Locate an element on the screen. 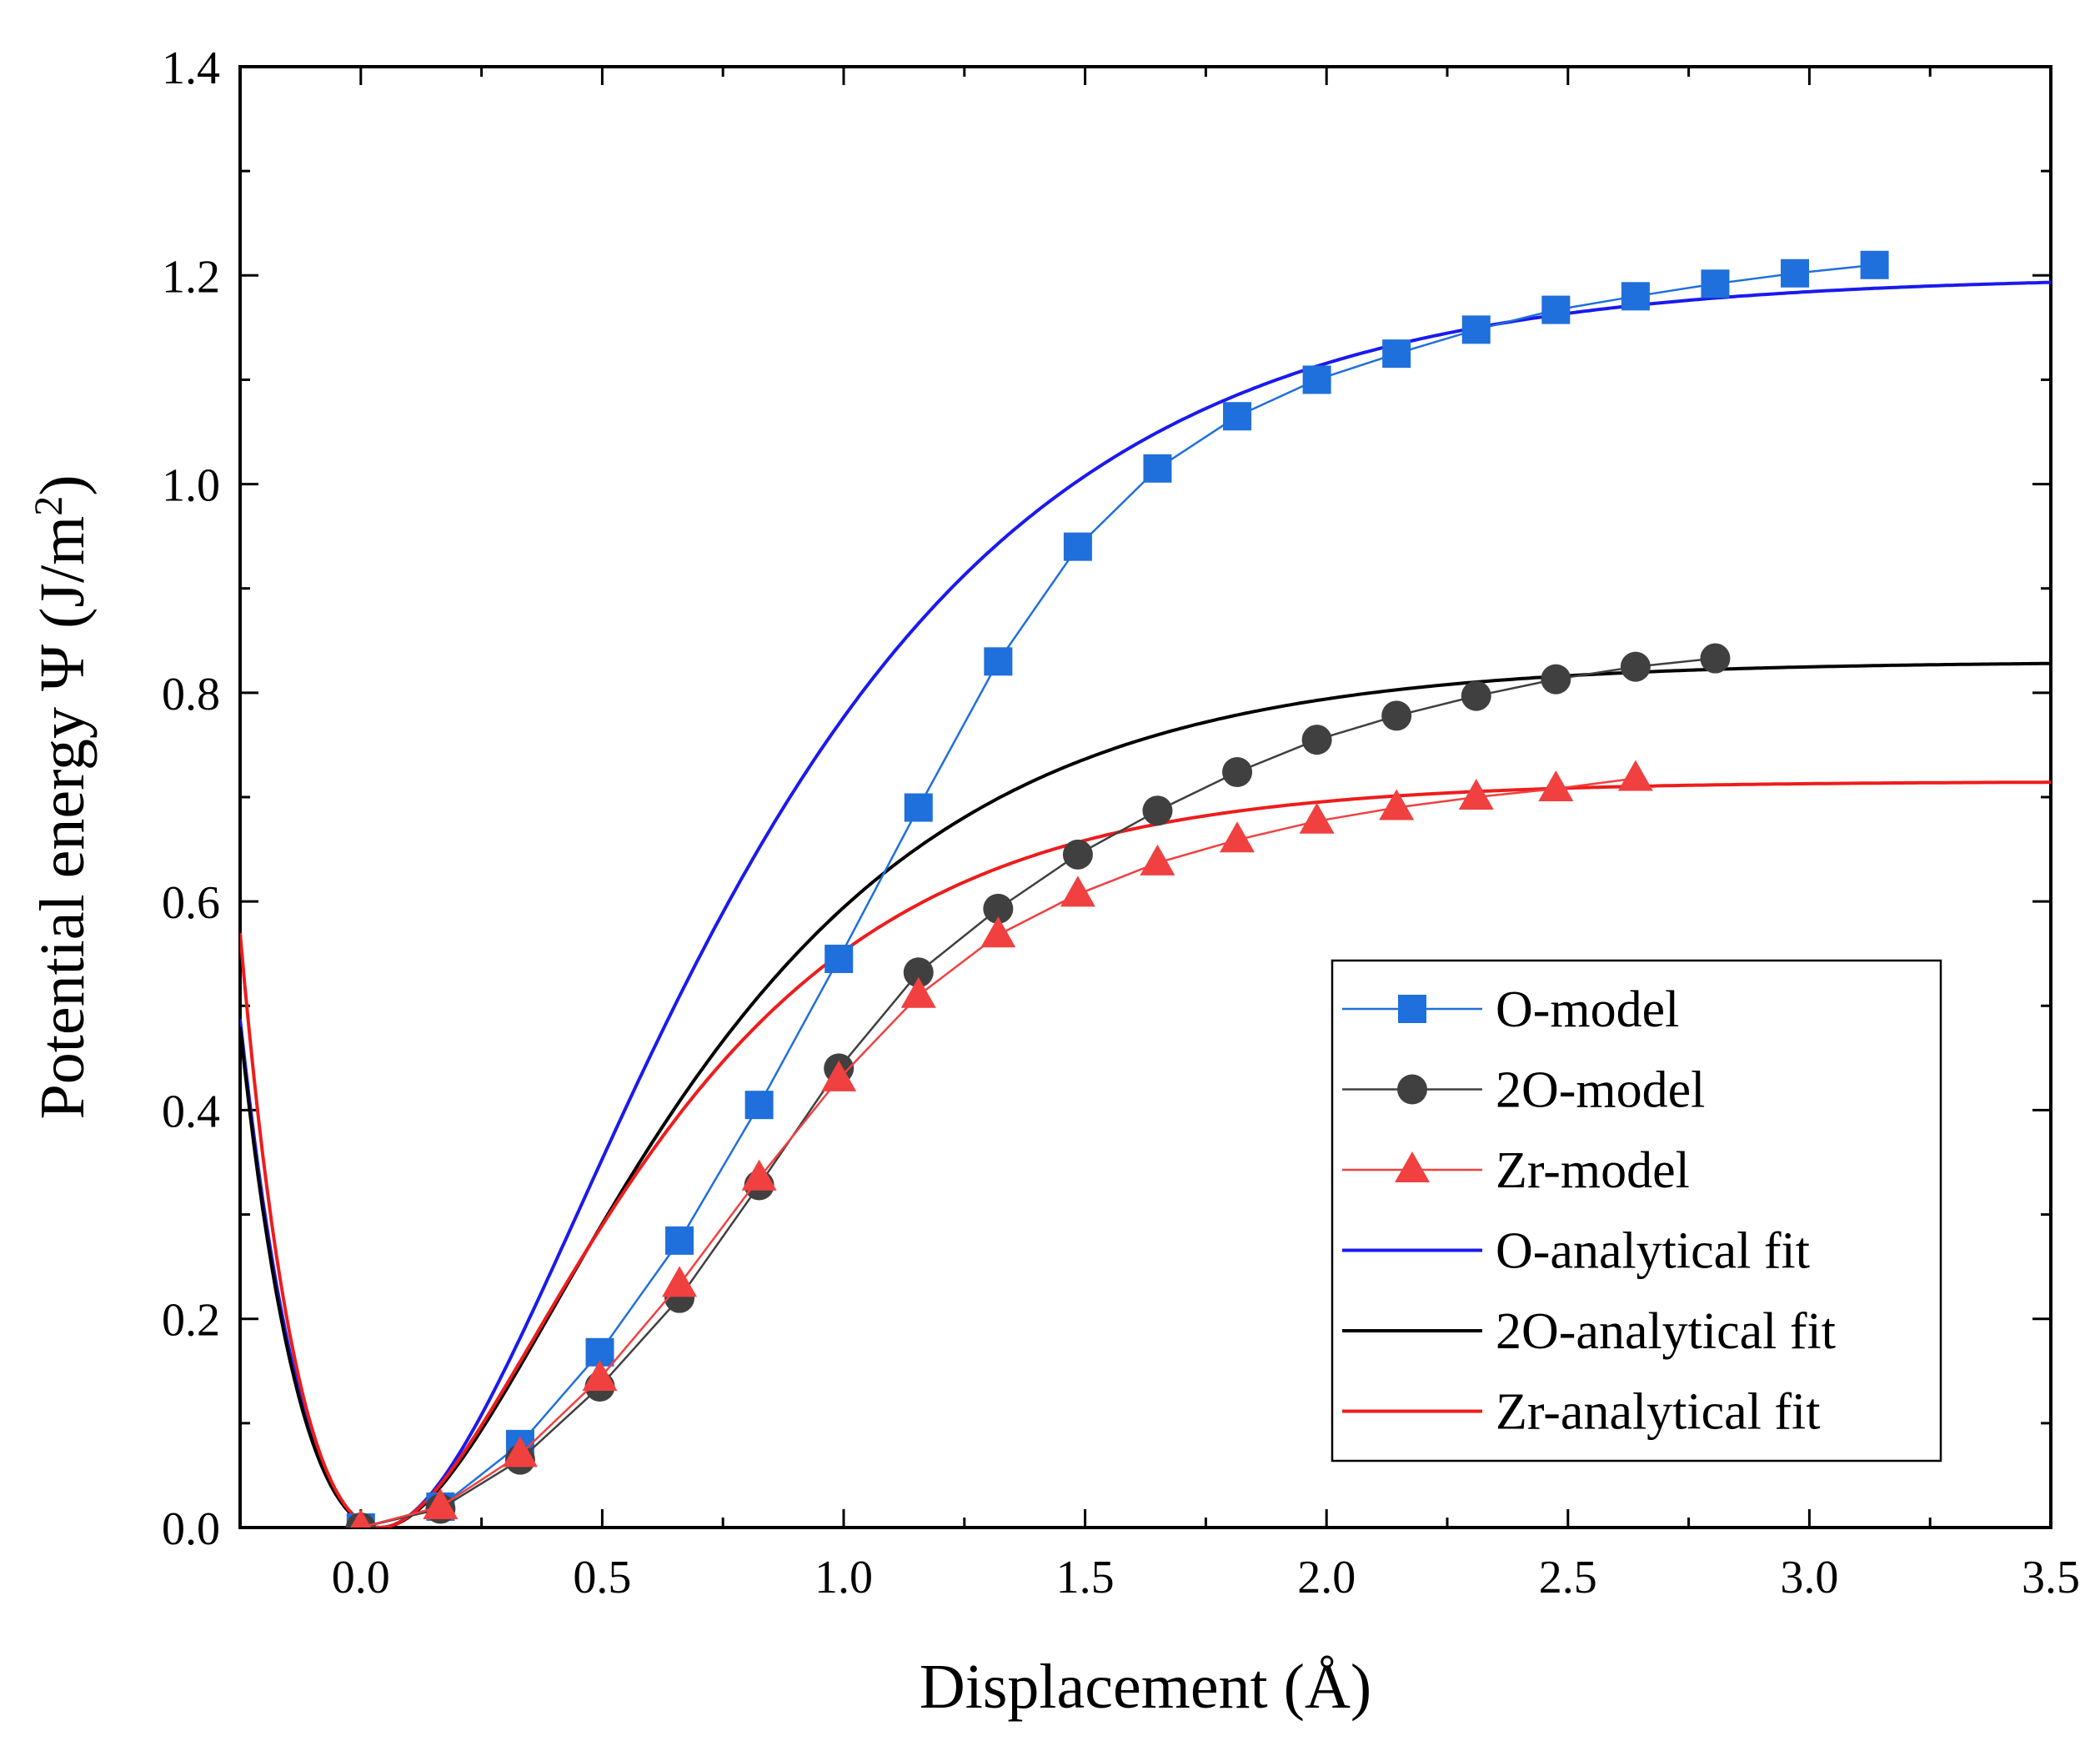 The width and height of the screenshot is (2100, 1756). y-axis-title: Potential energy Ψ (J/m2) is located at coordinates (62, 797).